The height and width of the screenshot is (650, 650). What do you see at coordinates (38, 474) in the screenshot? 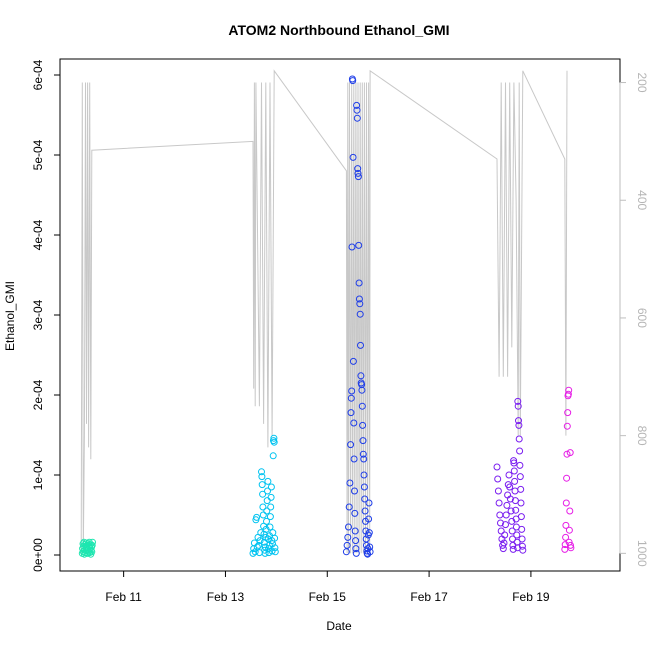
I see `y-tick-label: 1e-04` at bounding box center [38, 474].